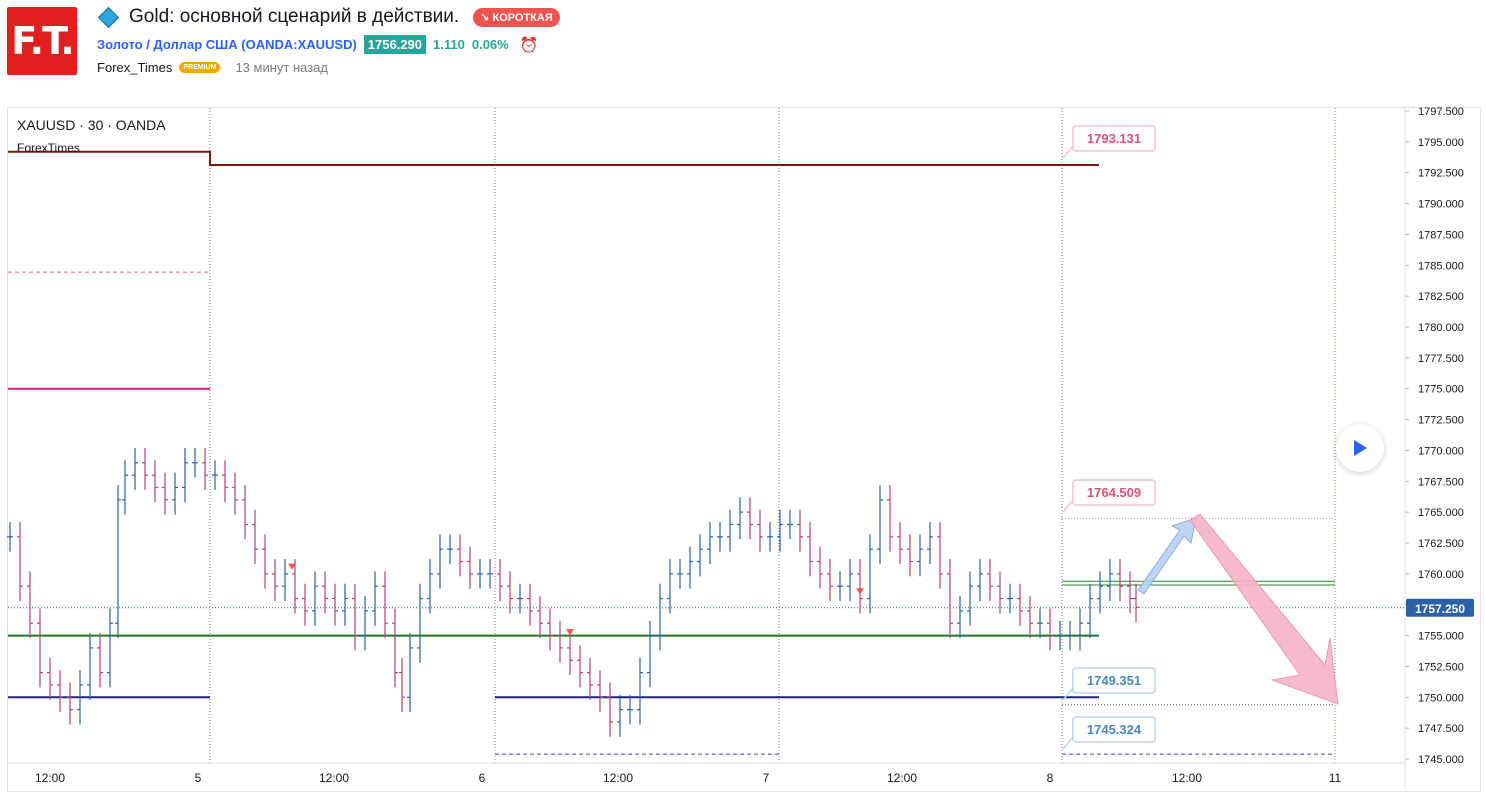 The width and height of the screenshot is (1486, 797). I want to click on y-tick-label: 1795.000, so click(1441, 143).